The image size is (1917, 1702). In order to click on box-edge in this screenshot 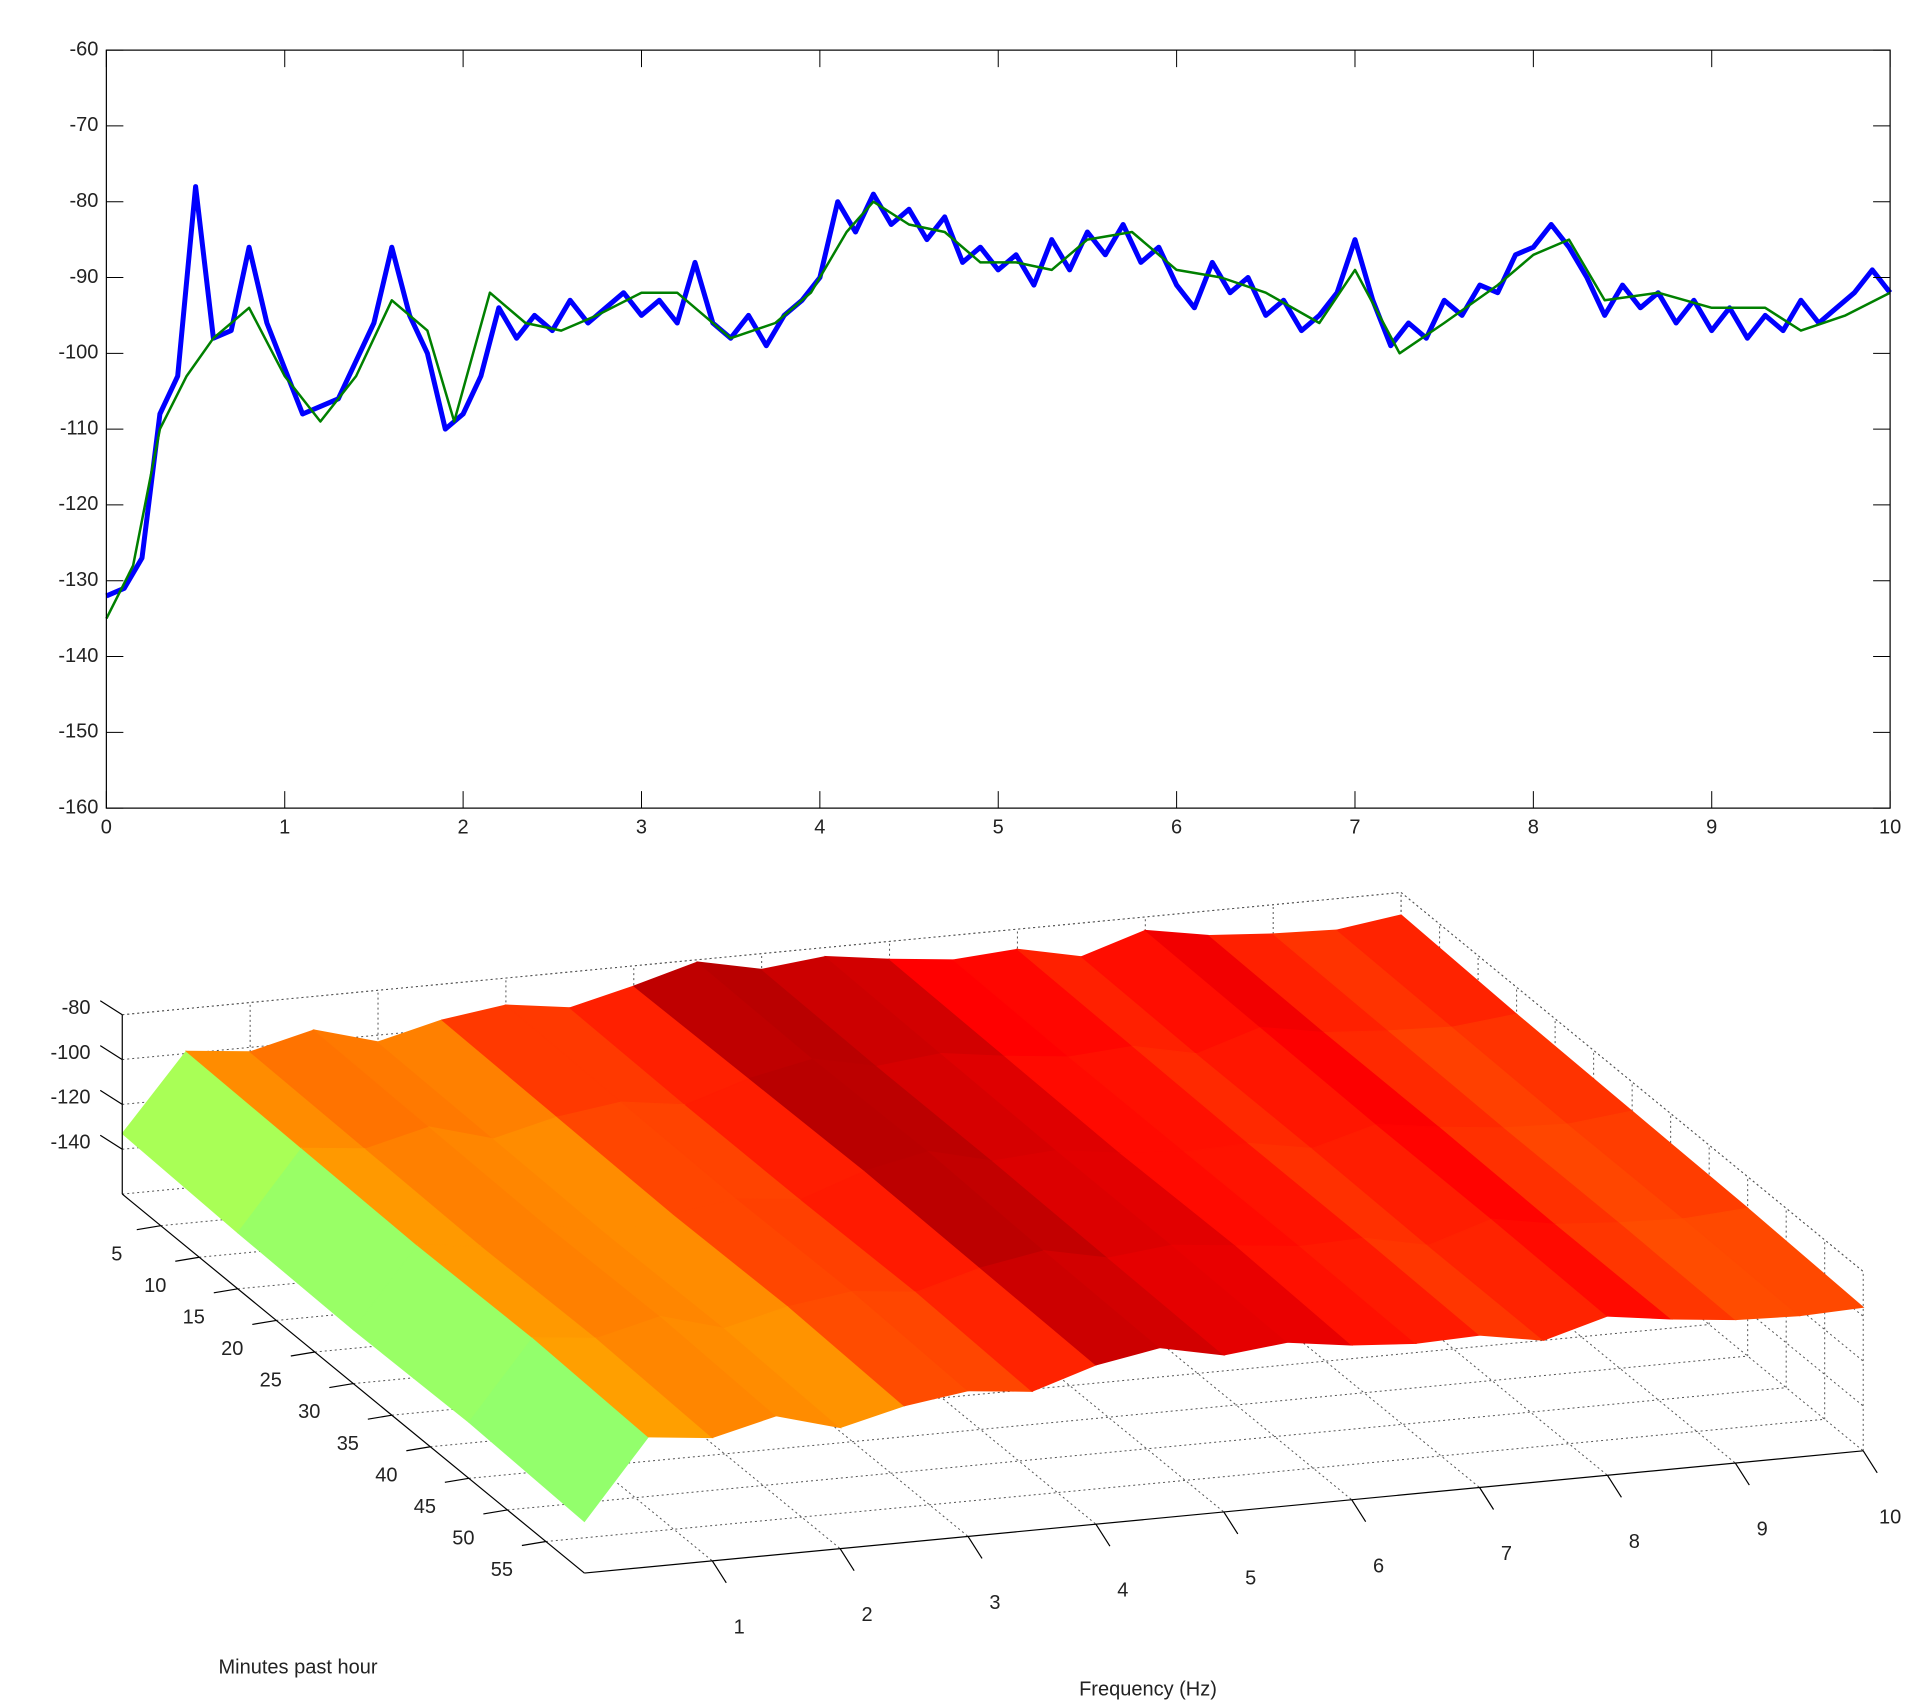, I will do `click(762, 953)`.